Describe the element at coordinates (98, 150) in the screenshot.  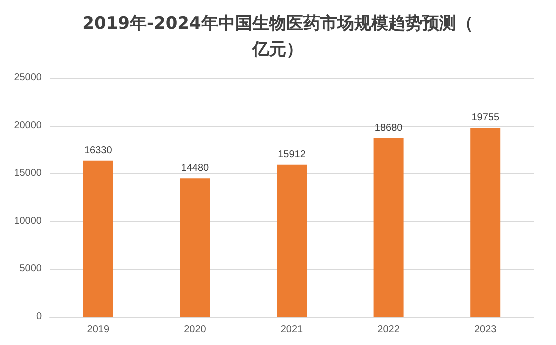
I see `data-label: 16330` at that location.